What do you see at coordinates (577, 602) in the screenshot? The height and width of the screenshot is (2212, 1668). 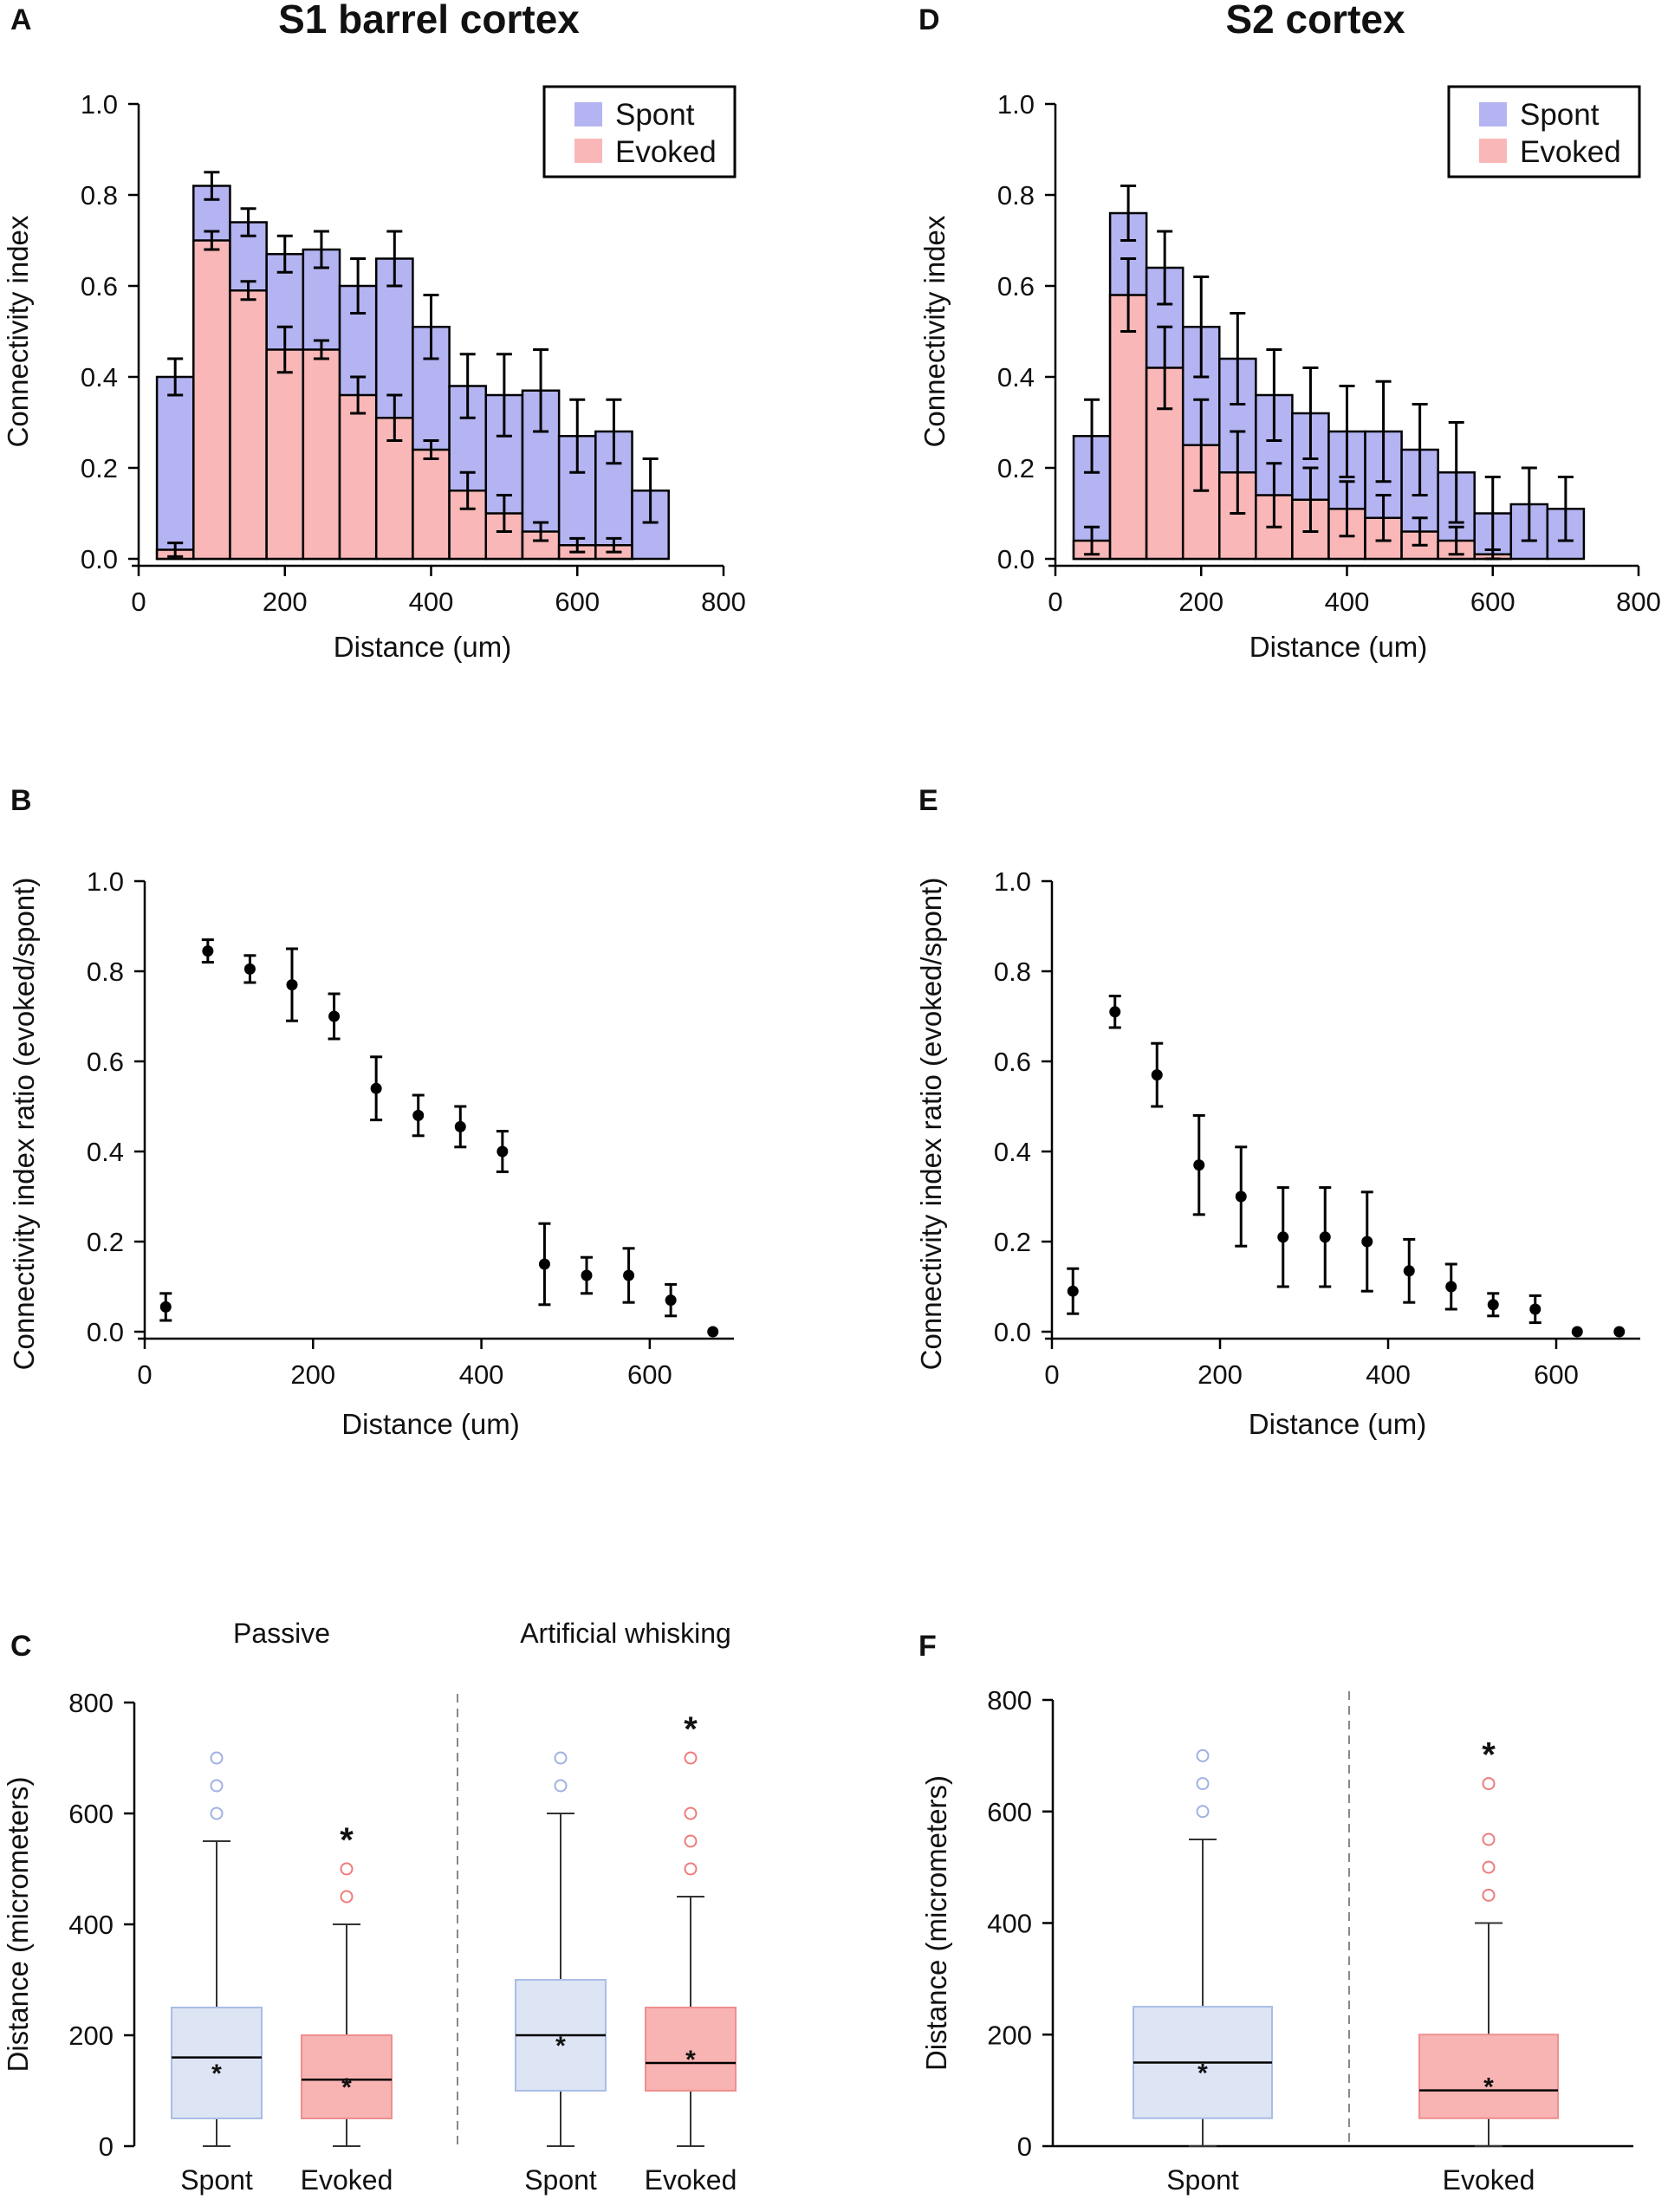 I see `panel-a-x-tick-label: 600` at bounding box center [577, 602].